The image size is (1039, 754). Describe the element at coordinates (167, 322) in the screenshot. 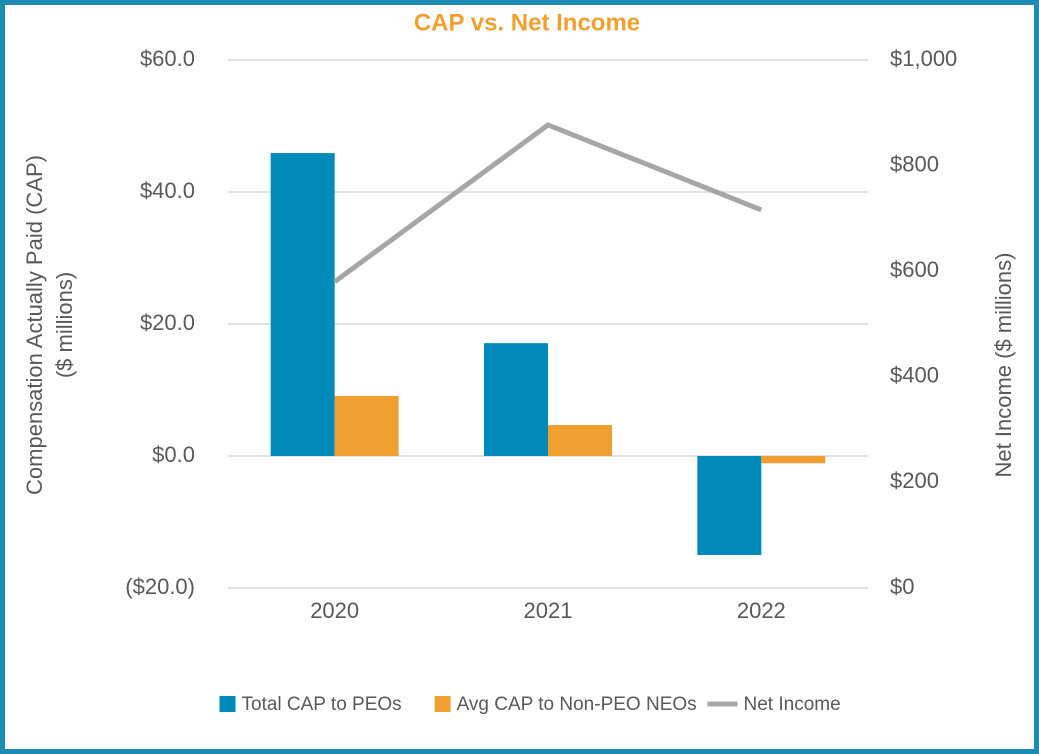

I see `y-tick-label: $20.0` at that location.